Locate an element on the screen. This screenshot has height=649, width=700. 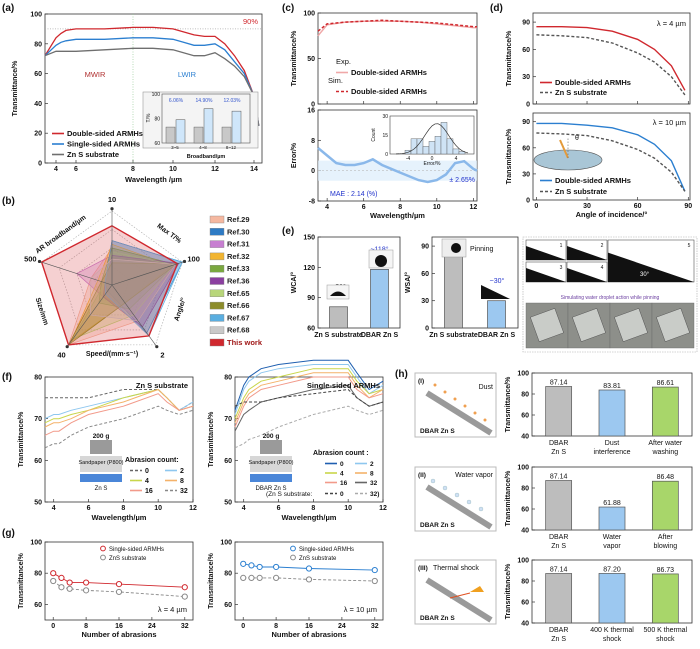
sandpaper-icon is located at coordinates (271, 464).